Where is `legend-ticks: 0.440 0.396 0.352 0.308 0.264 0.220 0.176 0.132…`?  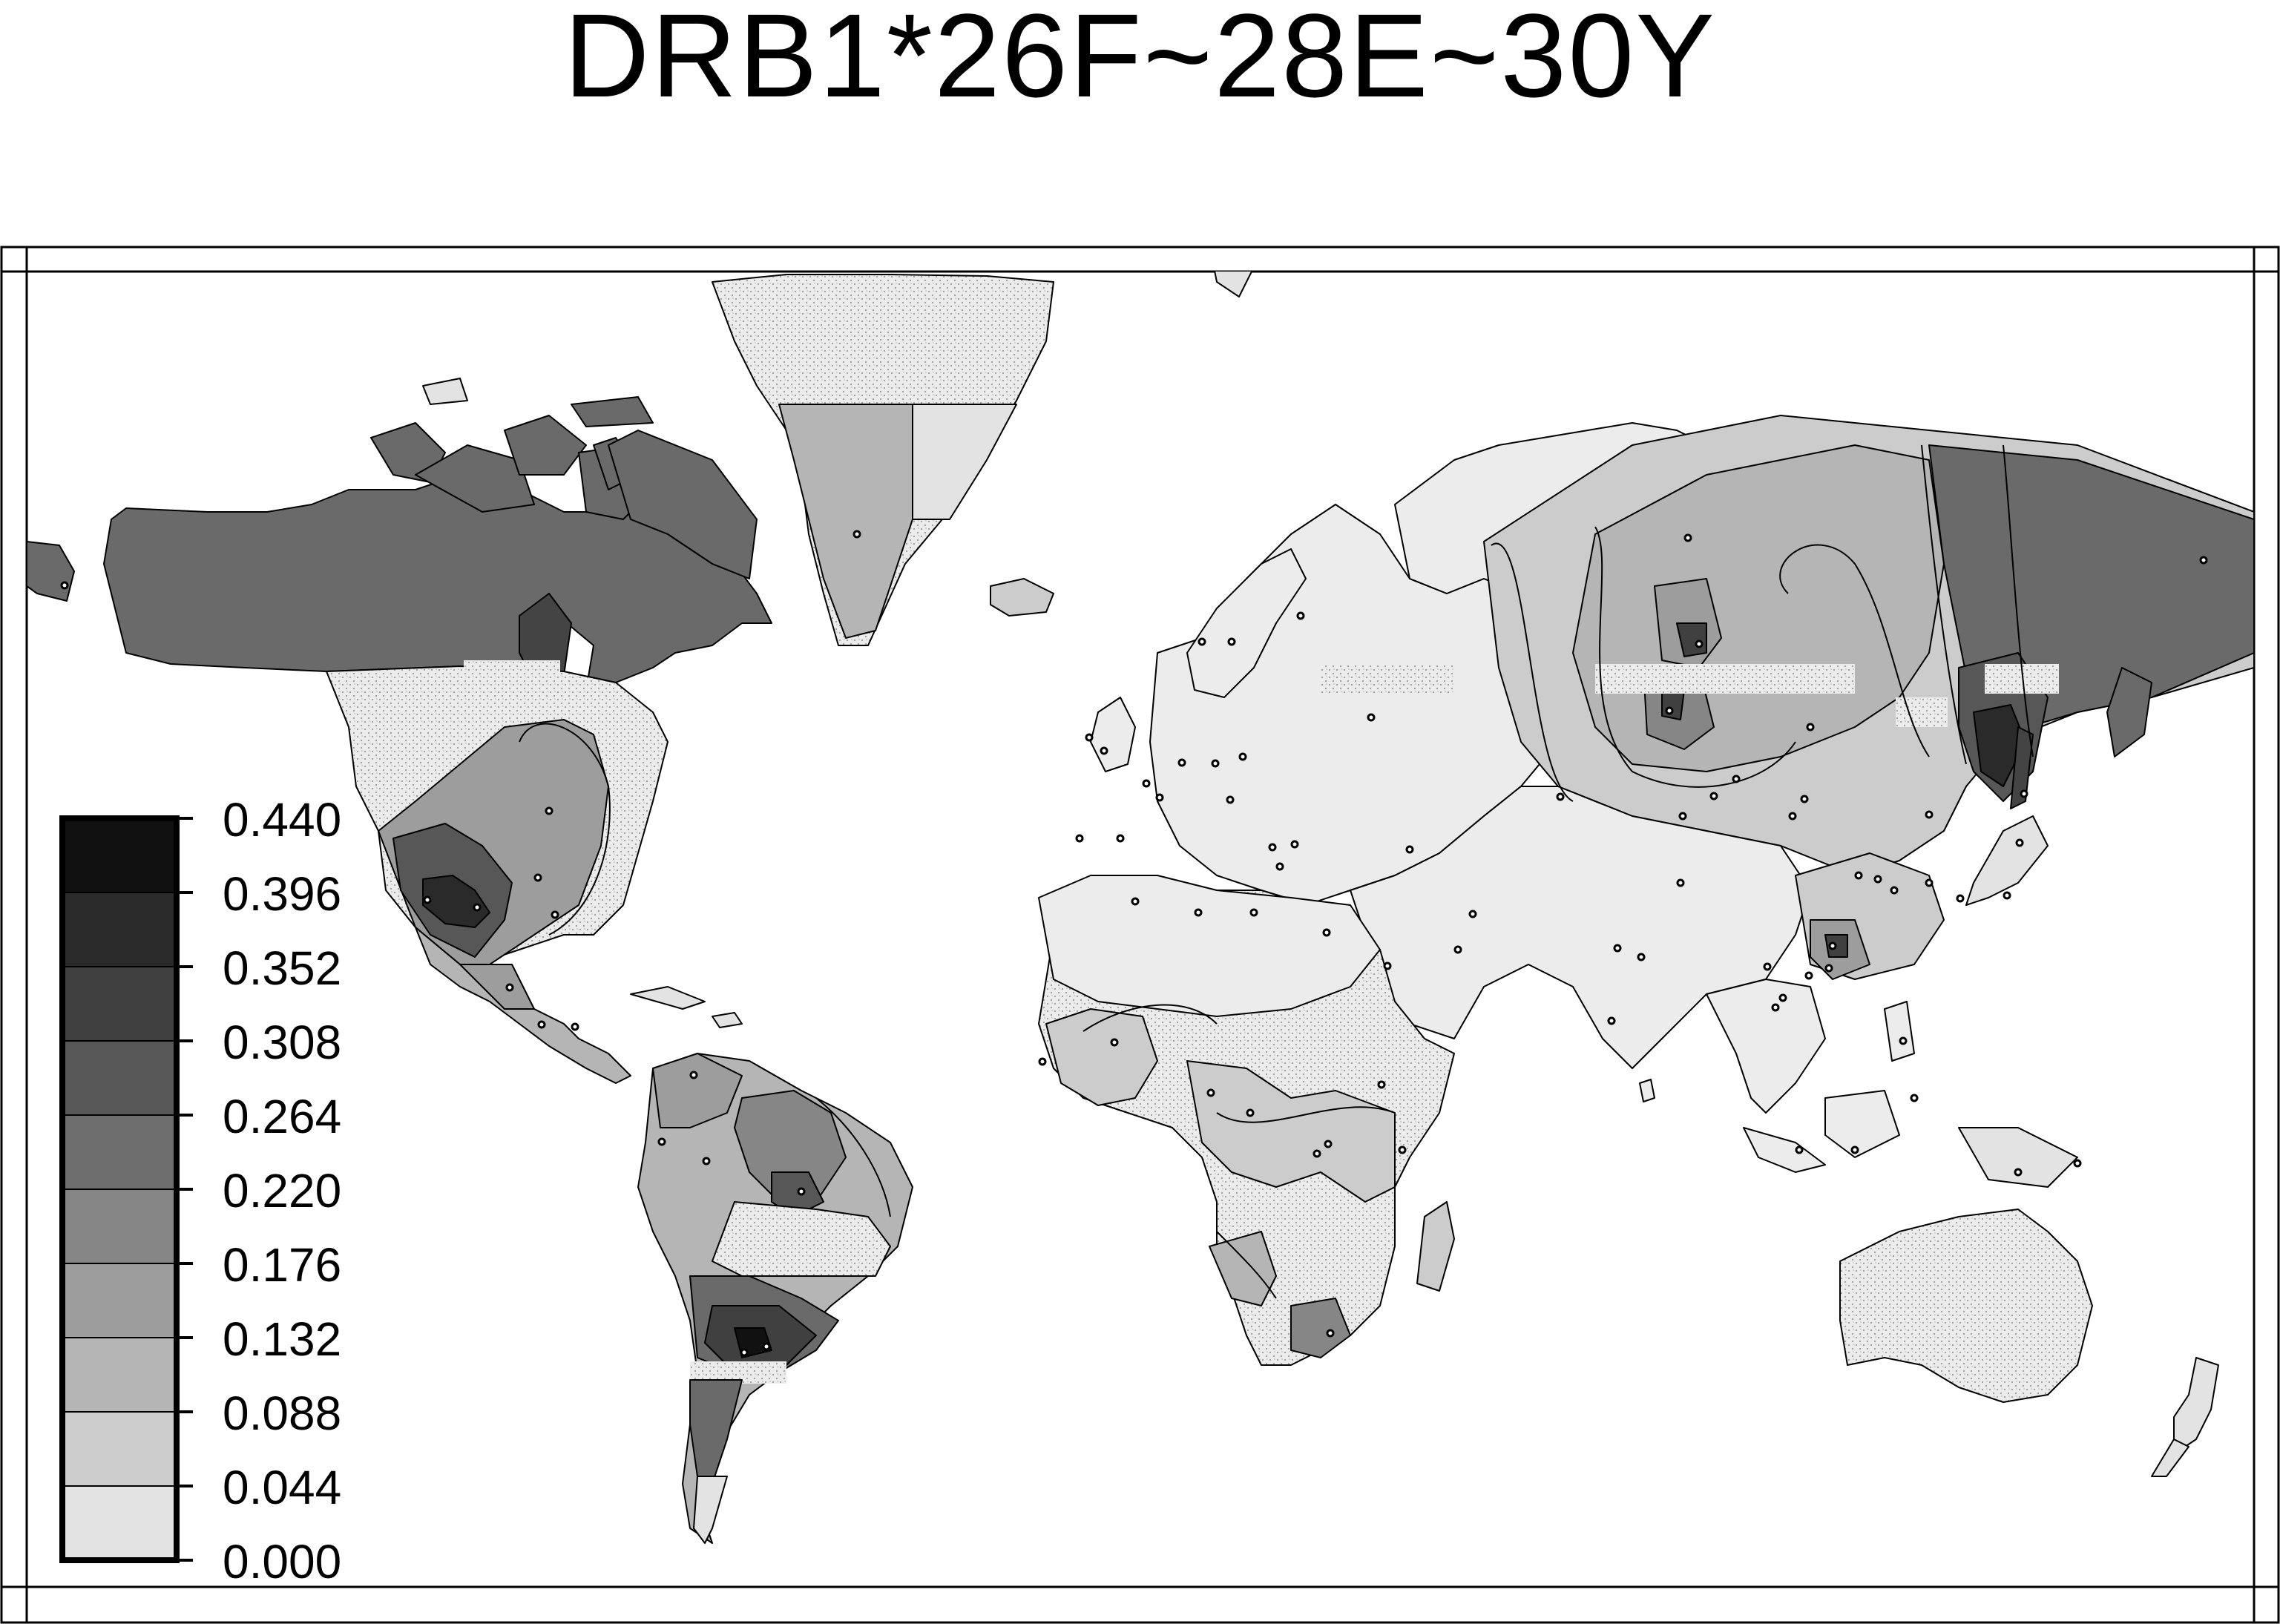
legend-ticks: 0.440 0.396 0.352 0.308 0.264 0.220 0.176 0.132… is located at coordinates (259, 1190).